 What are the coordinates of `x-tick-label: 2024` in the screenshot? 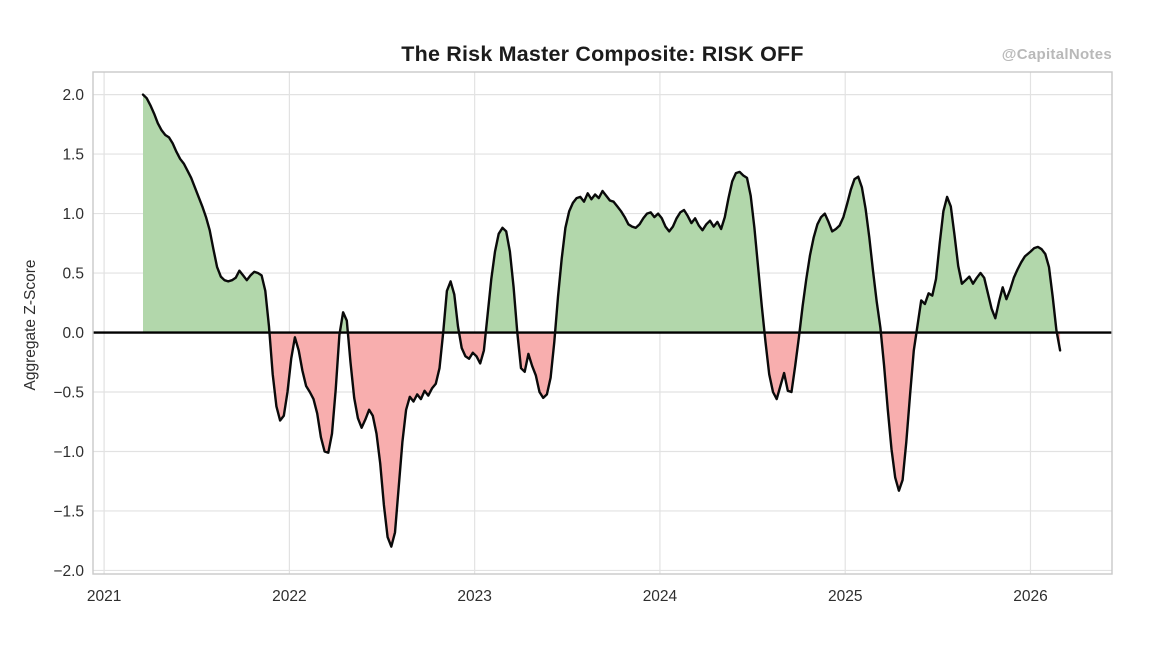 It's located at (660, 596).